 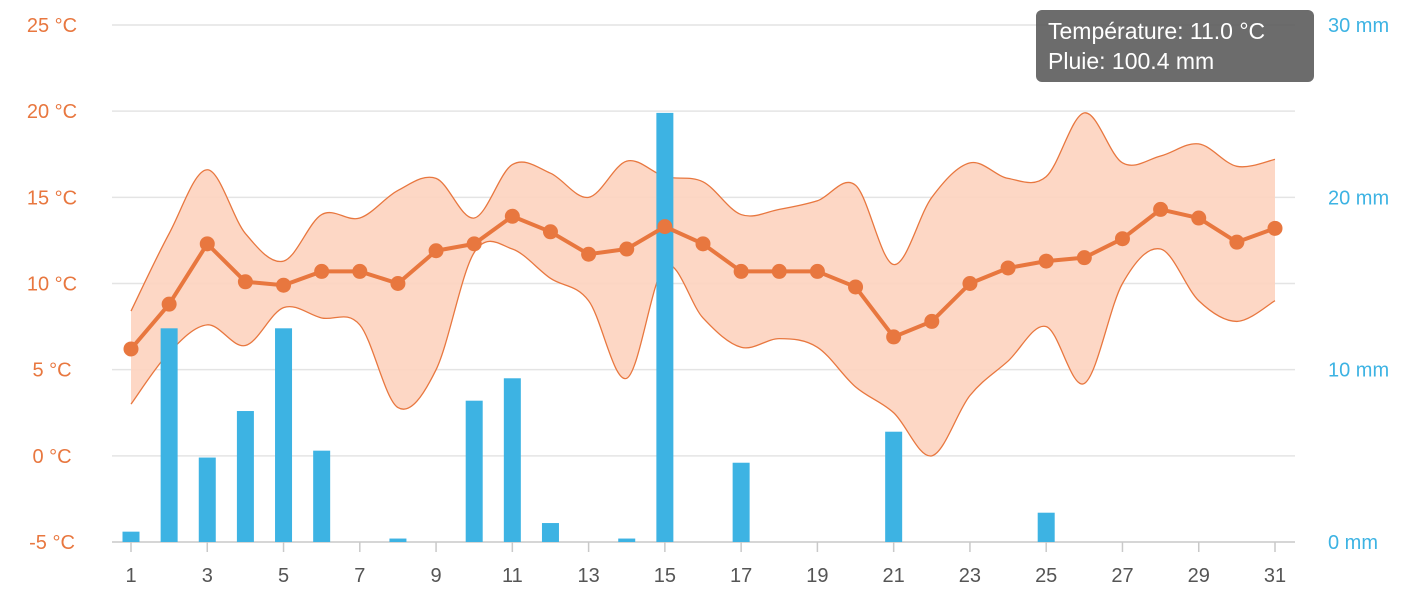 I want to click on x-tick-label: 5, so click(x=283, y=576).